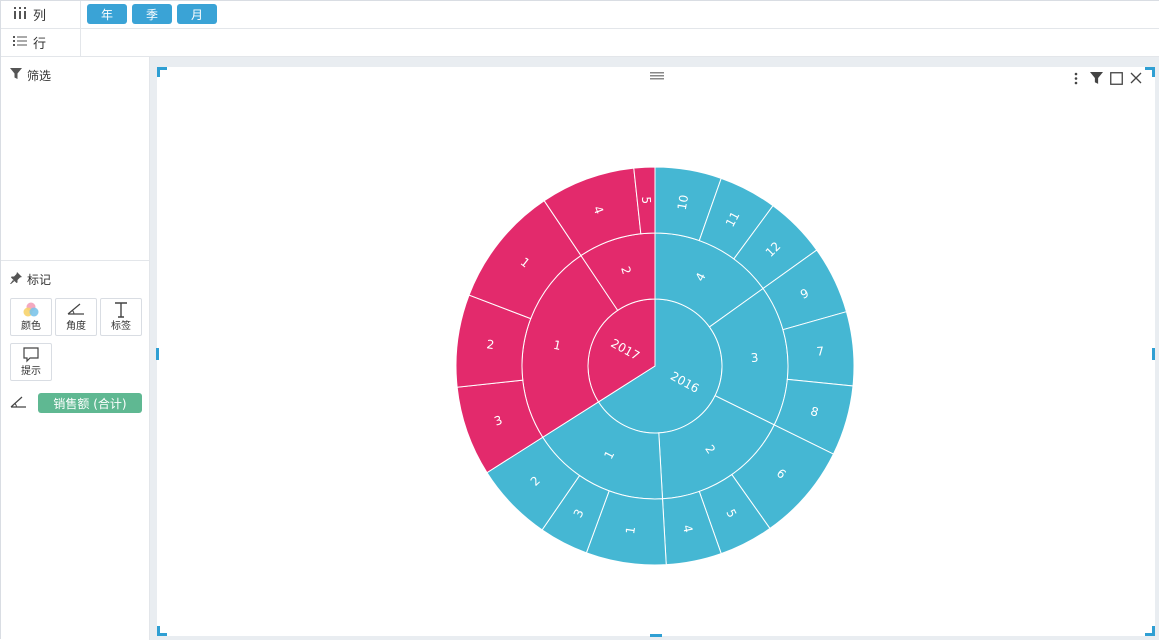 This screenshot has width=1159, height=640. Describe the element at coordinates (40, 16) in the screenshot. I see `columns-label: 列` at that location.